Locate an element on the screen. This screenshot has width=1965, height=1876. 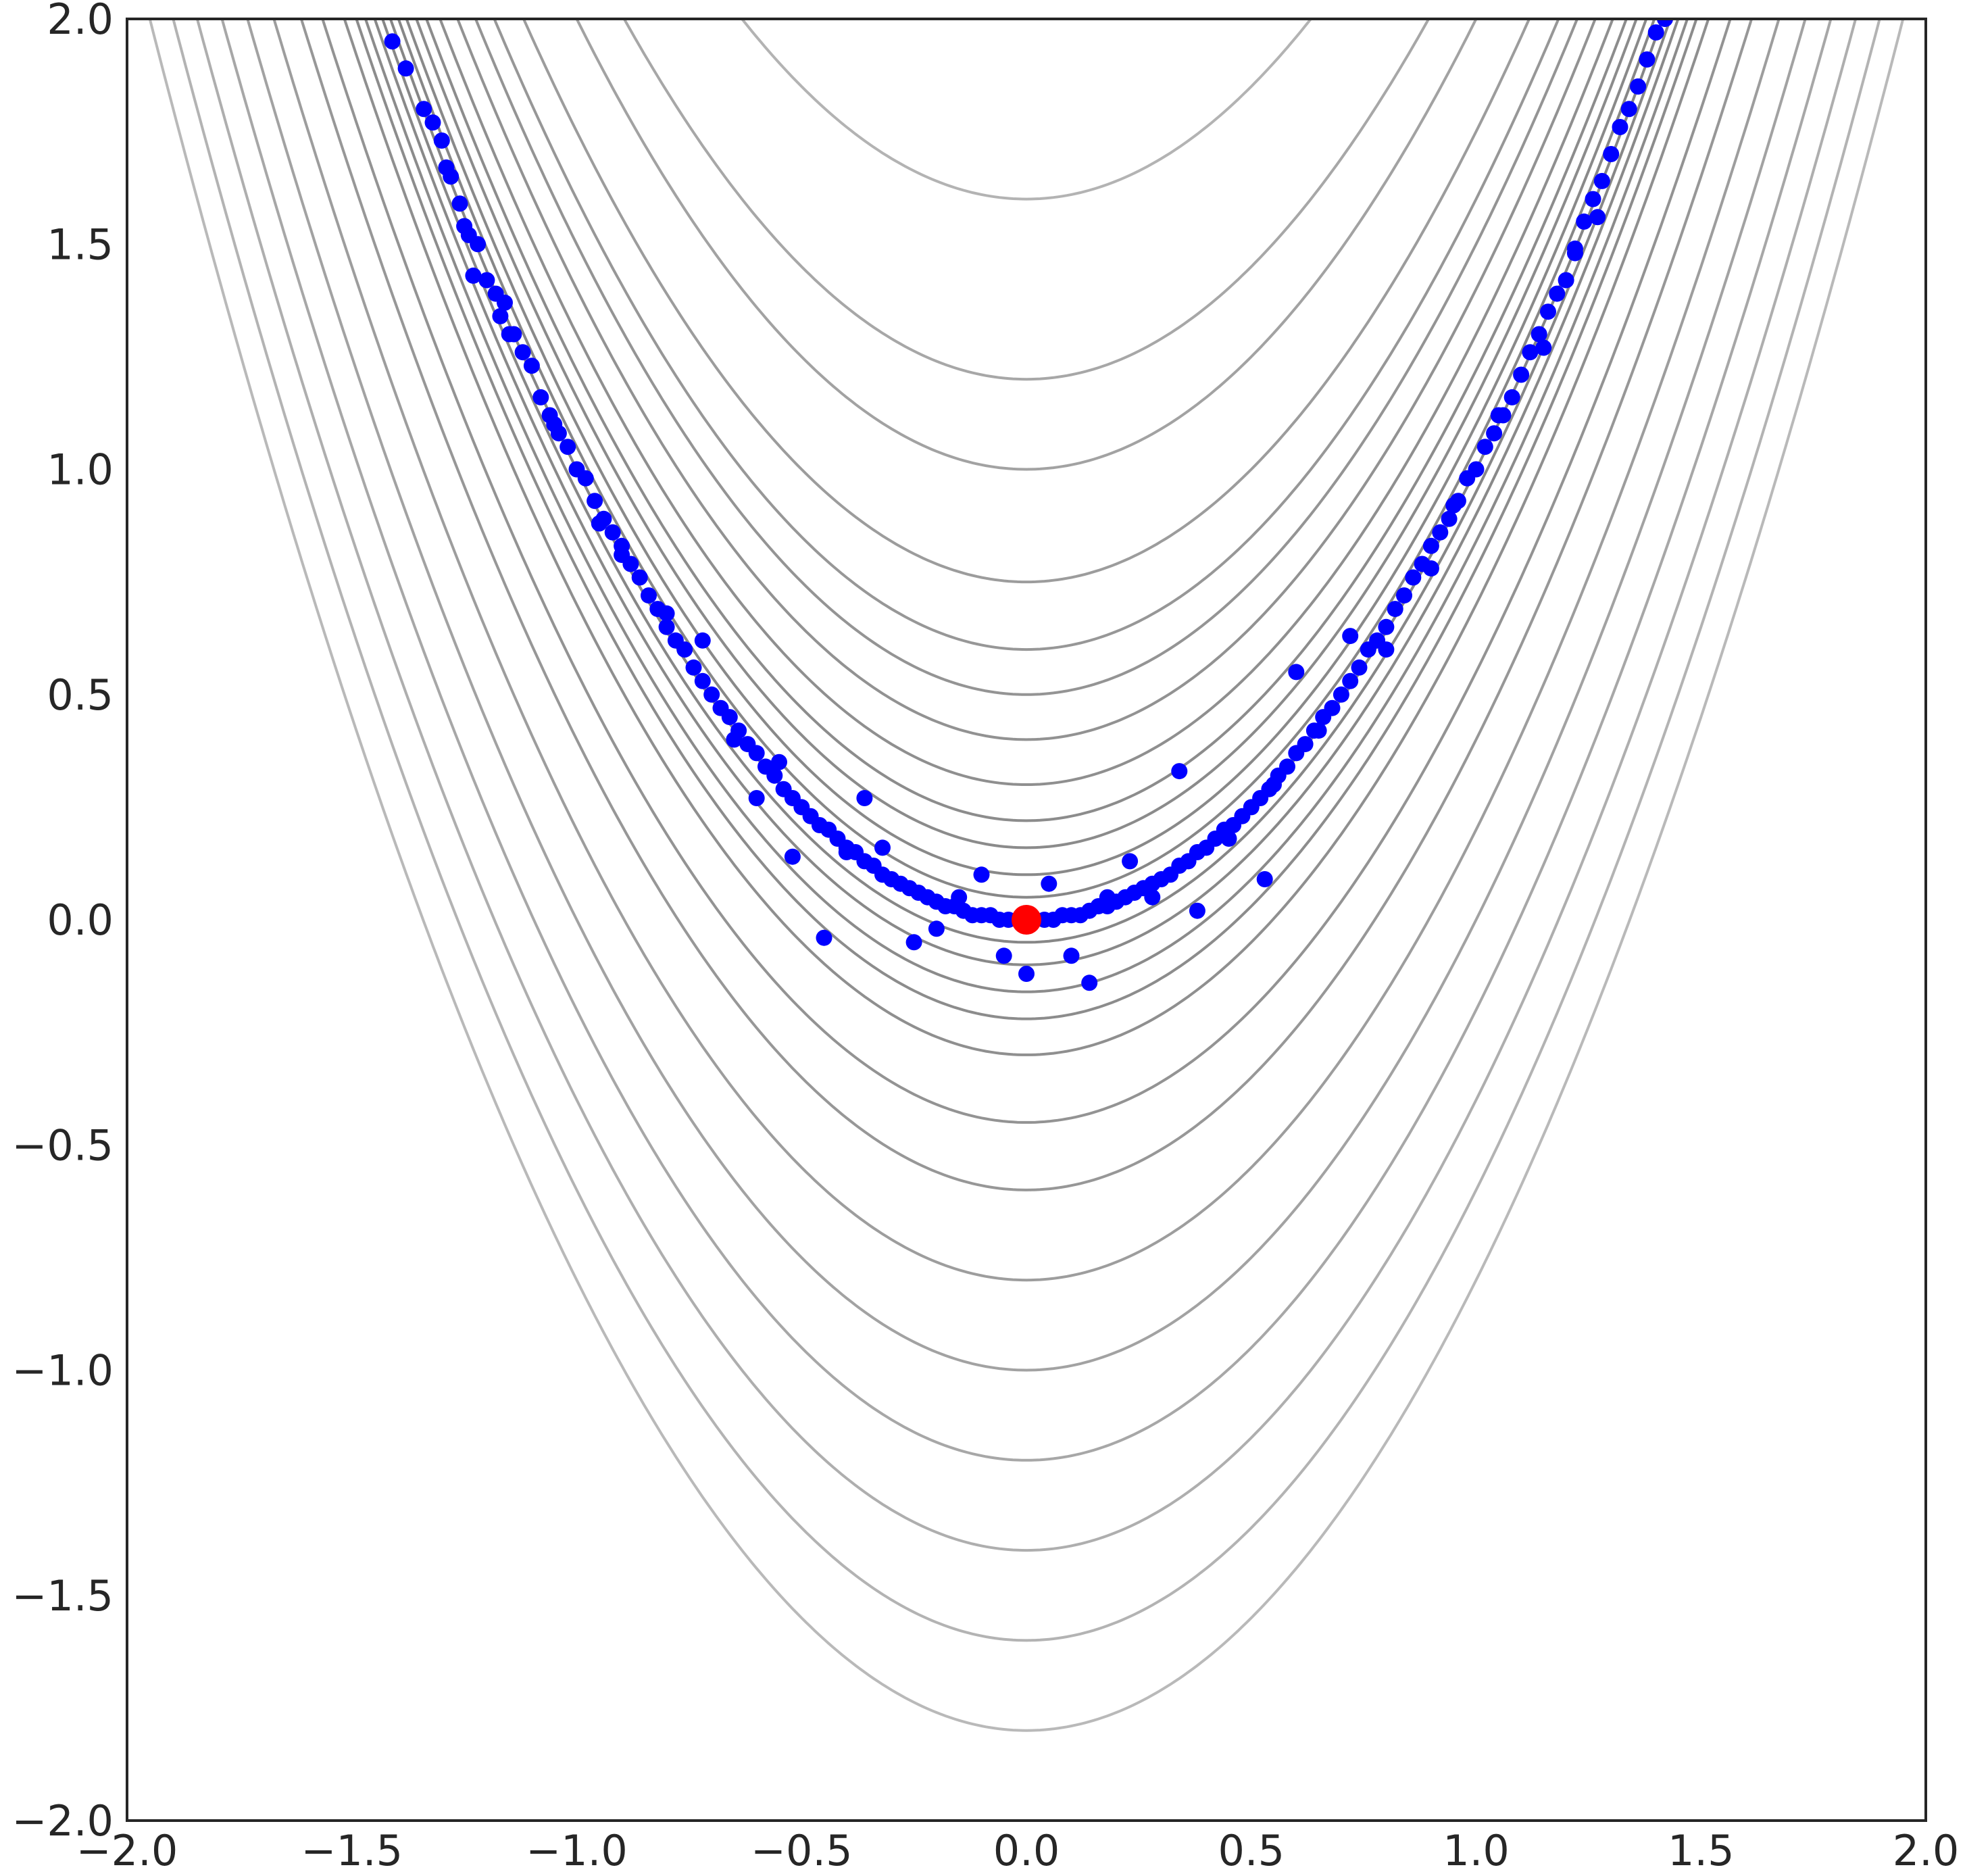
x-tick-label: 0.5 is located at coordinates (1251, 1850).